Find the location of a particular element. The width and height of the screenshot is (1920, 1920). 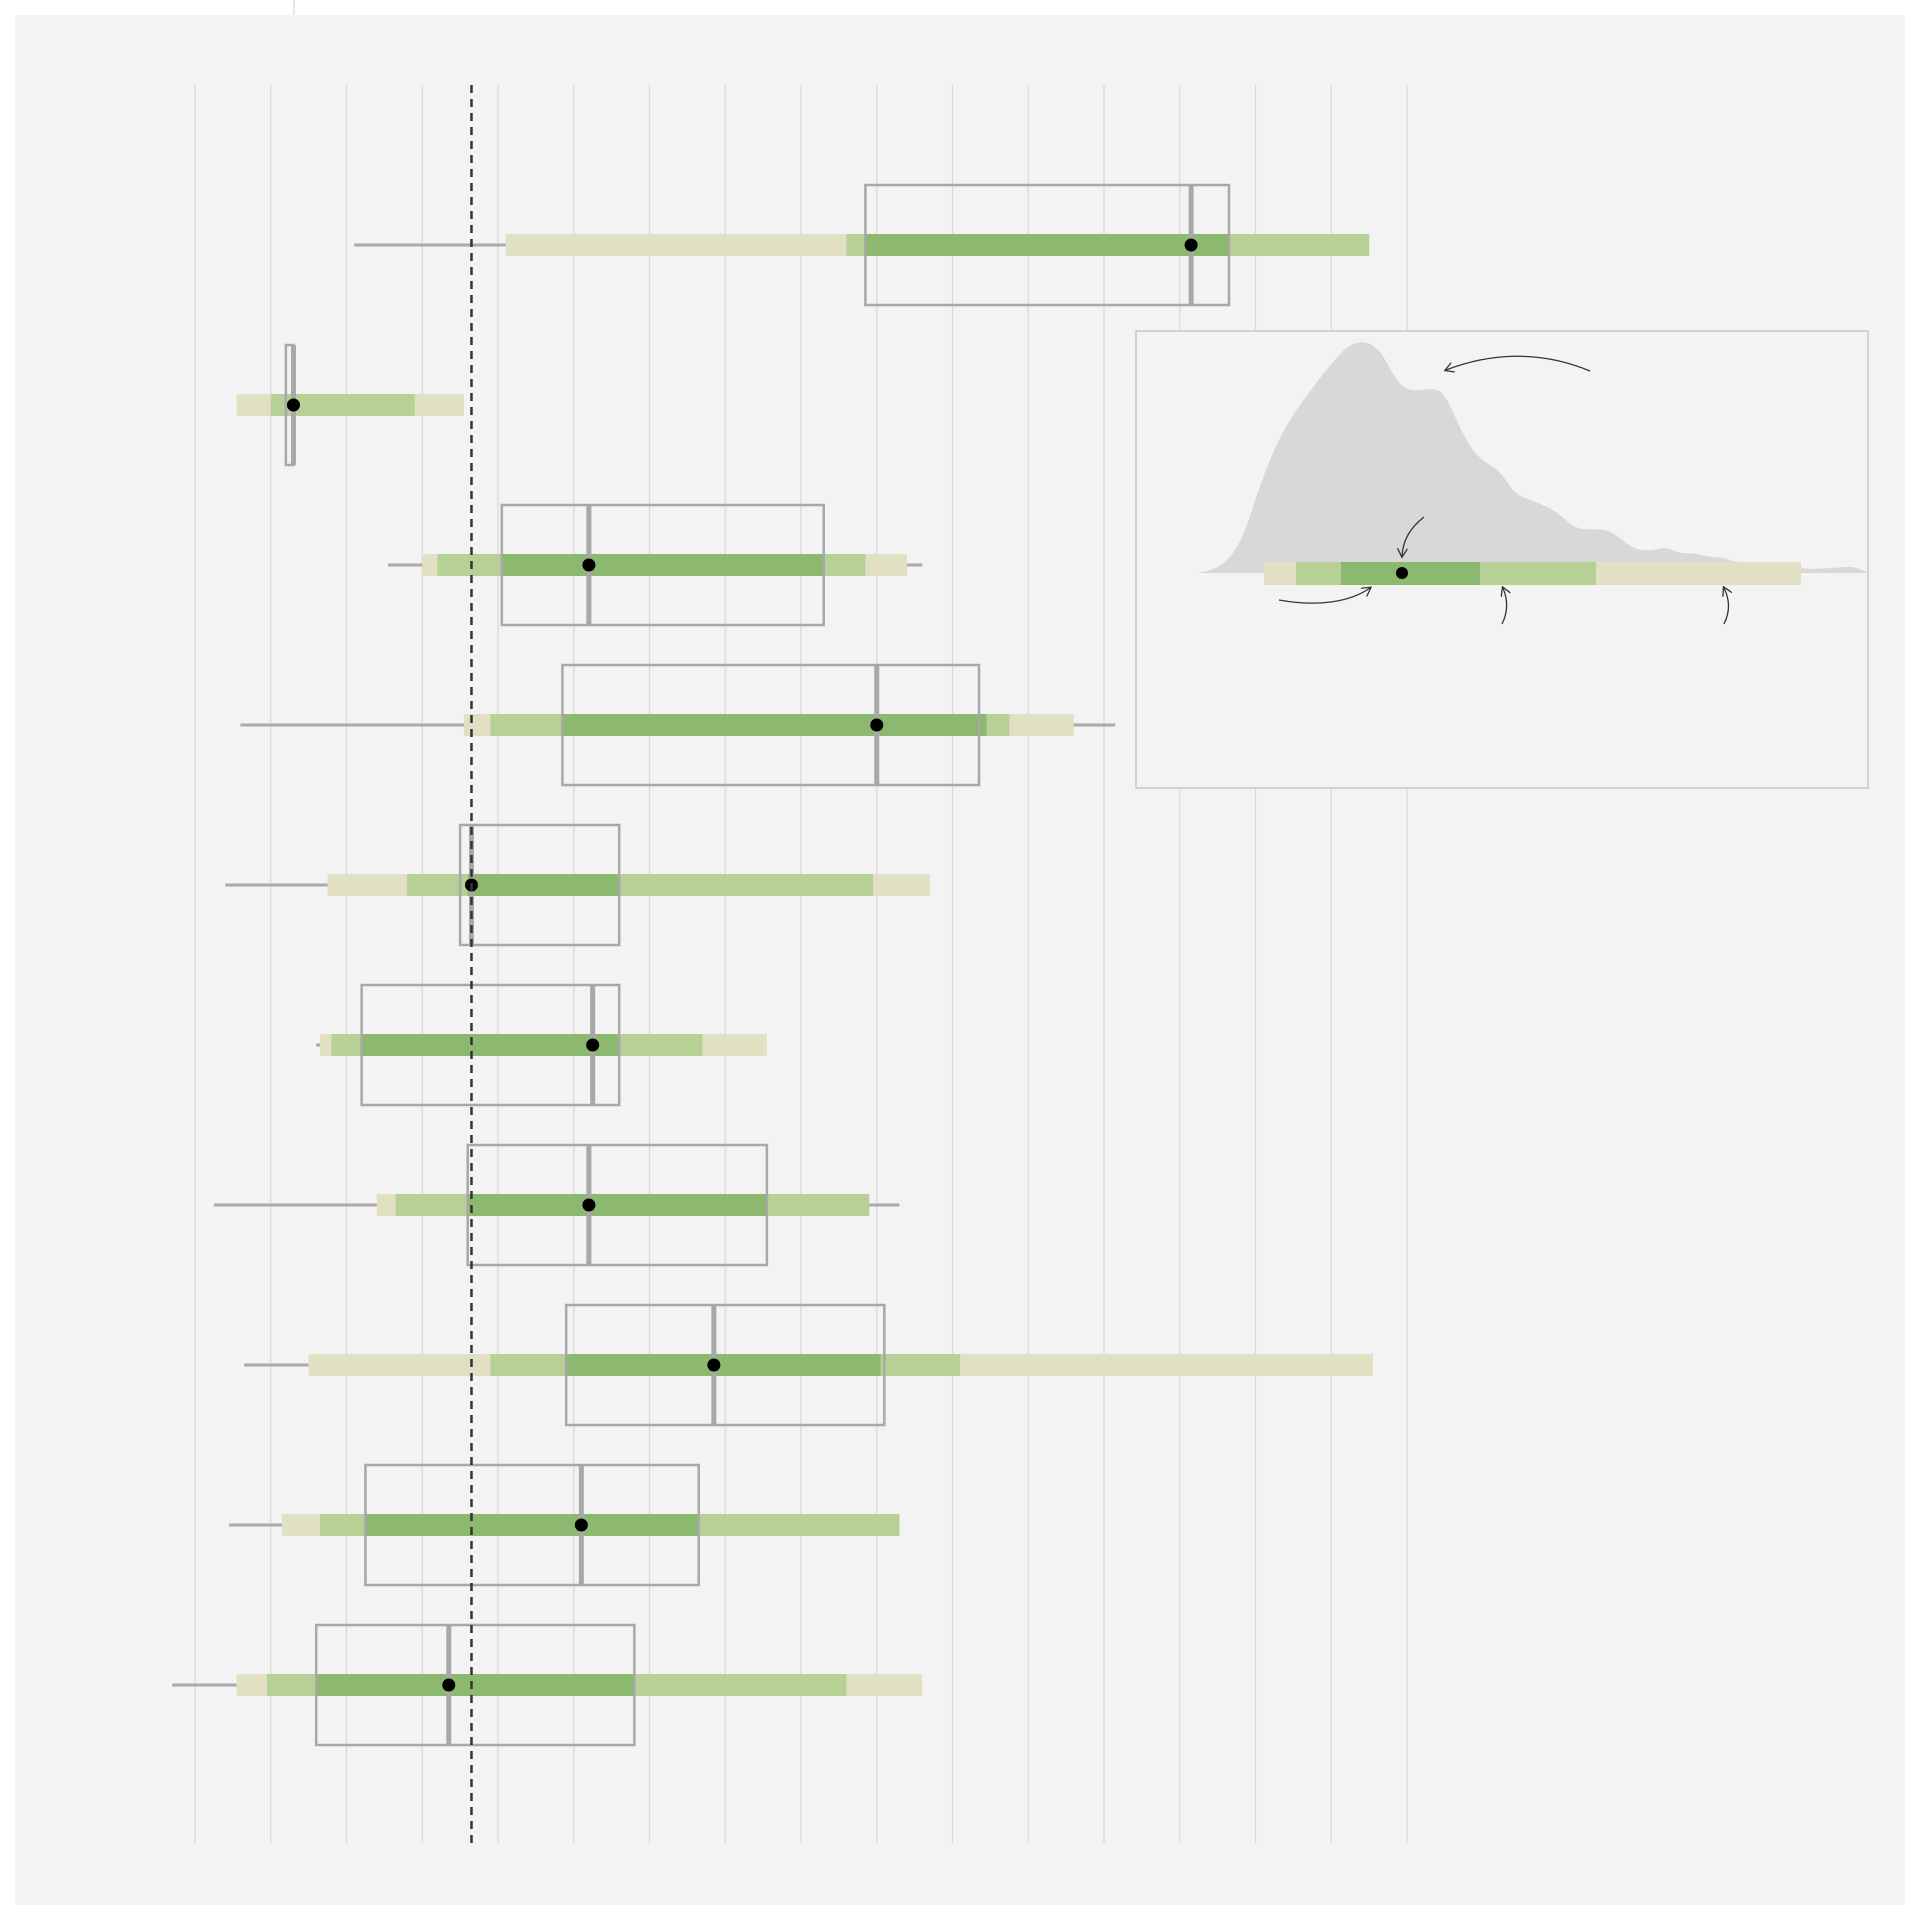

legend-band-inner is located at coordinates (1410, 573).